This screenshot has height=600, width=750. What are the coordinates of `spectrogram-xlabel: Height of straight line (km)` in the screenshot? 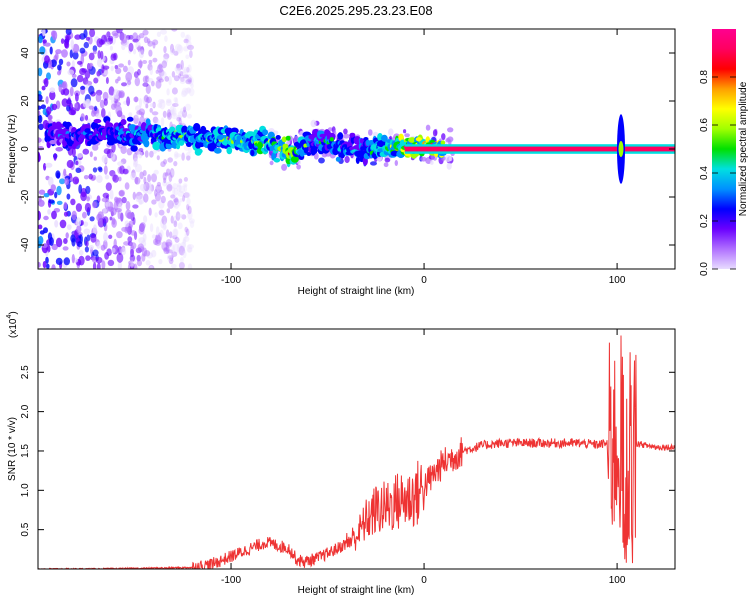 It's located at (356, 291).